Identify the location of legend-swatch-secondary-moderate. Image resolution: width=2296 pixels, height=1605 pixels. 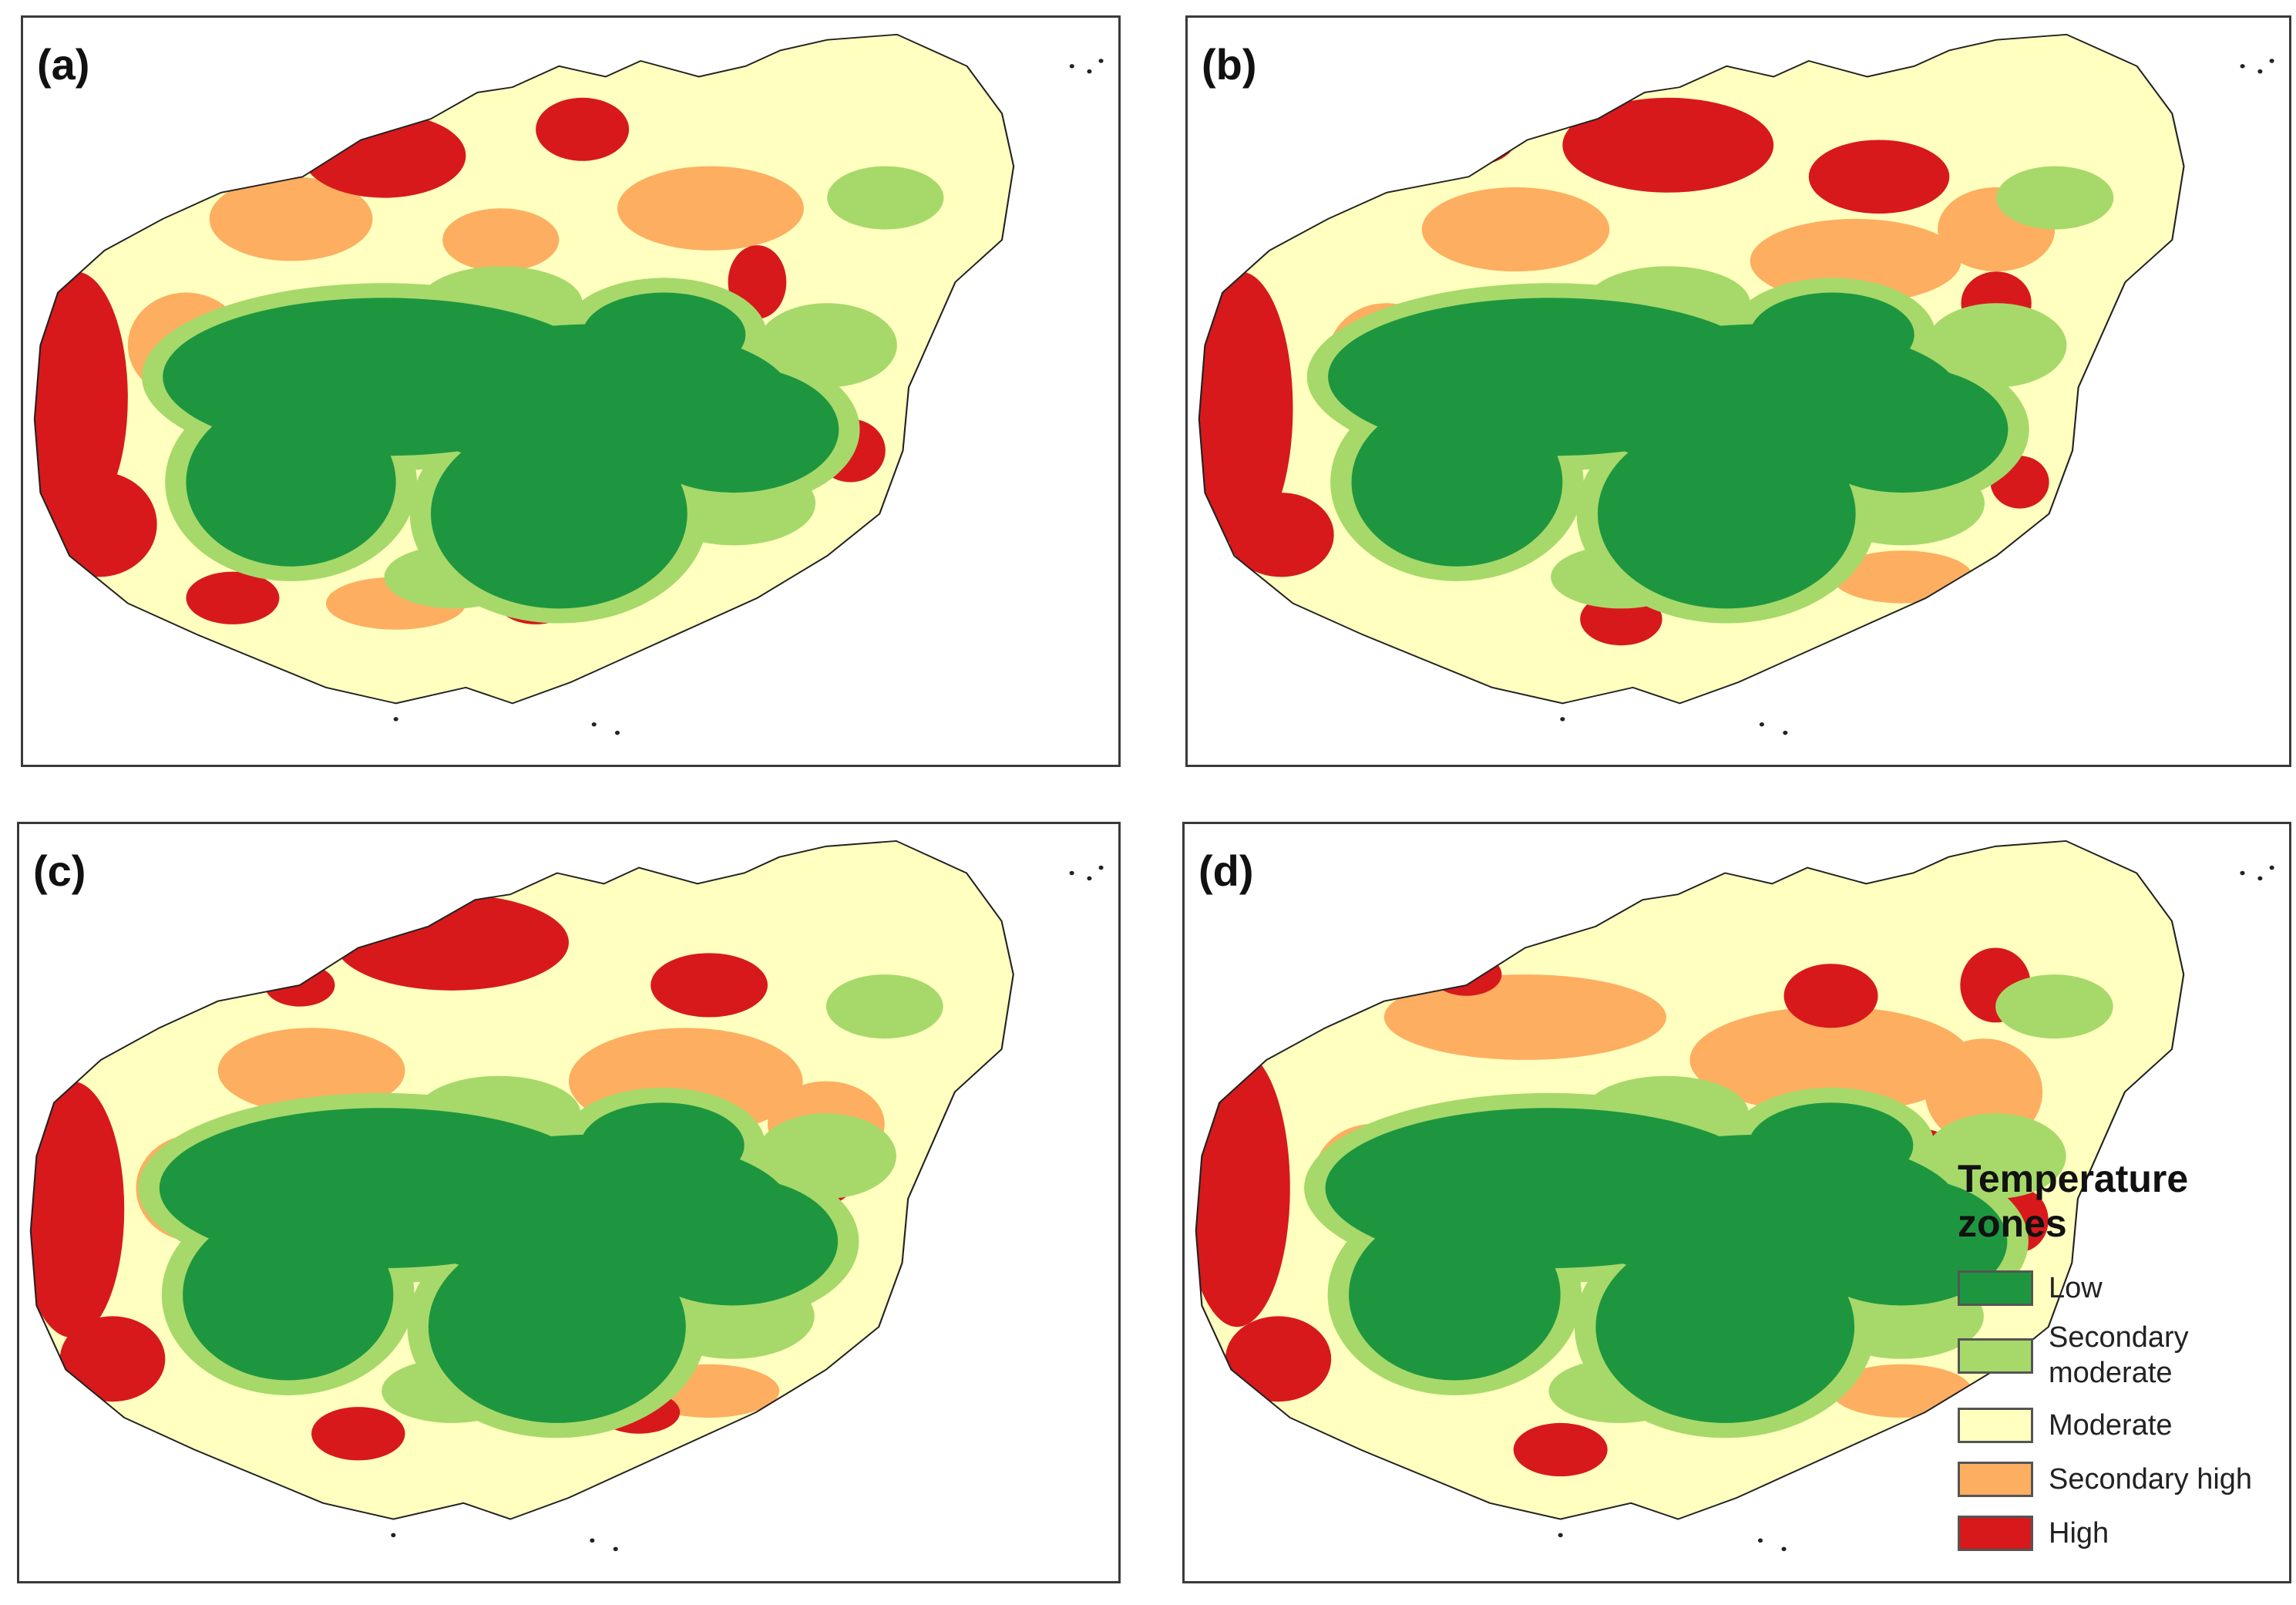
(1995, 1356).